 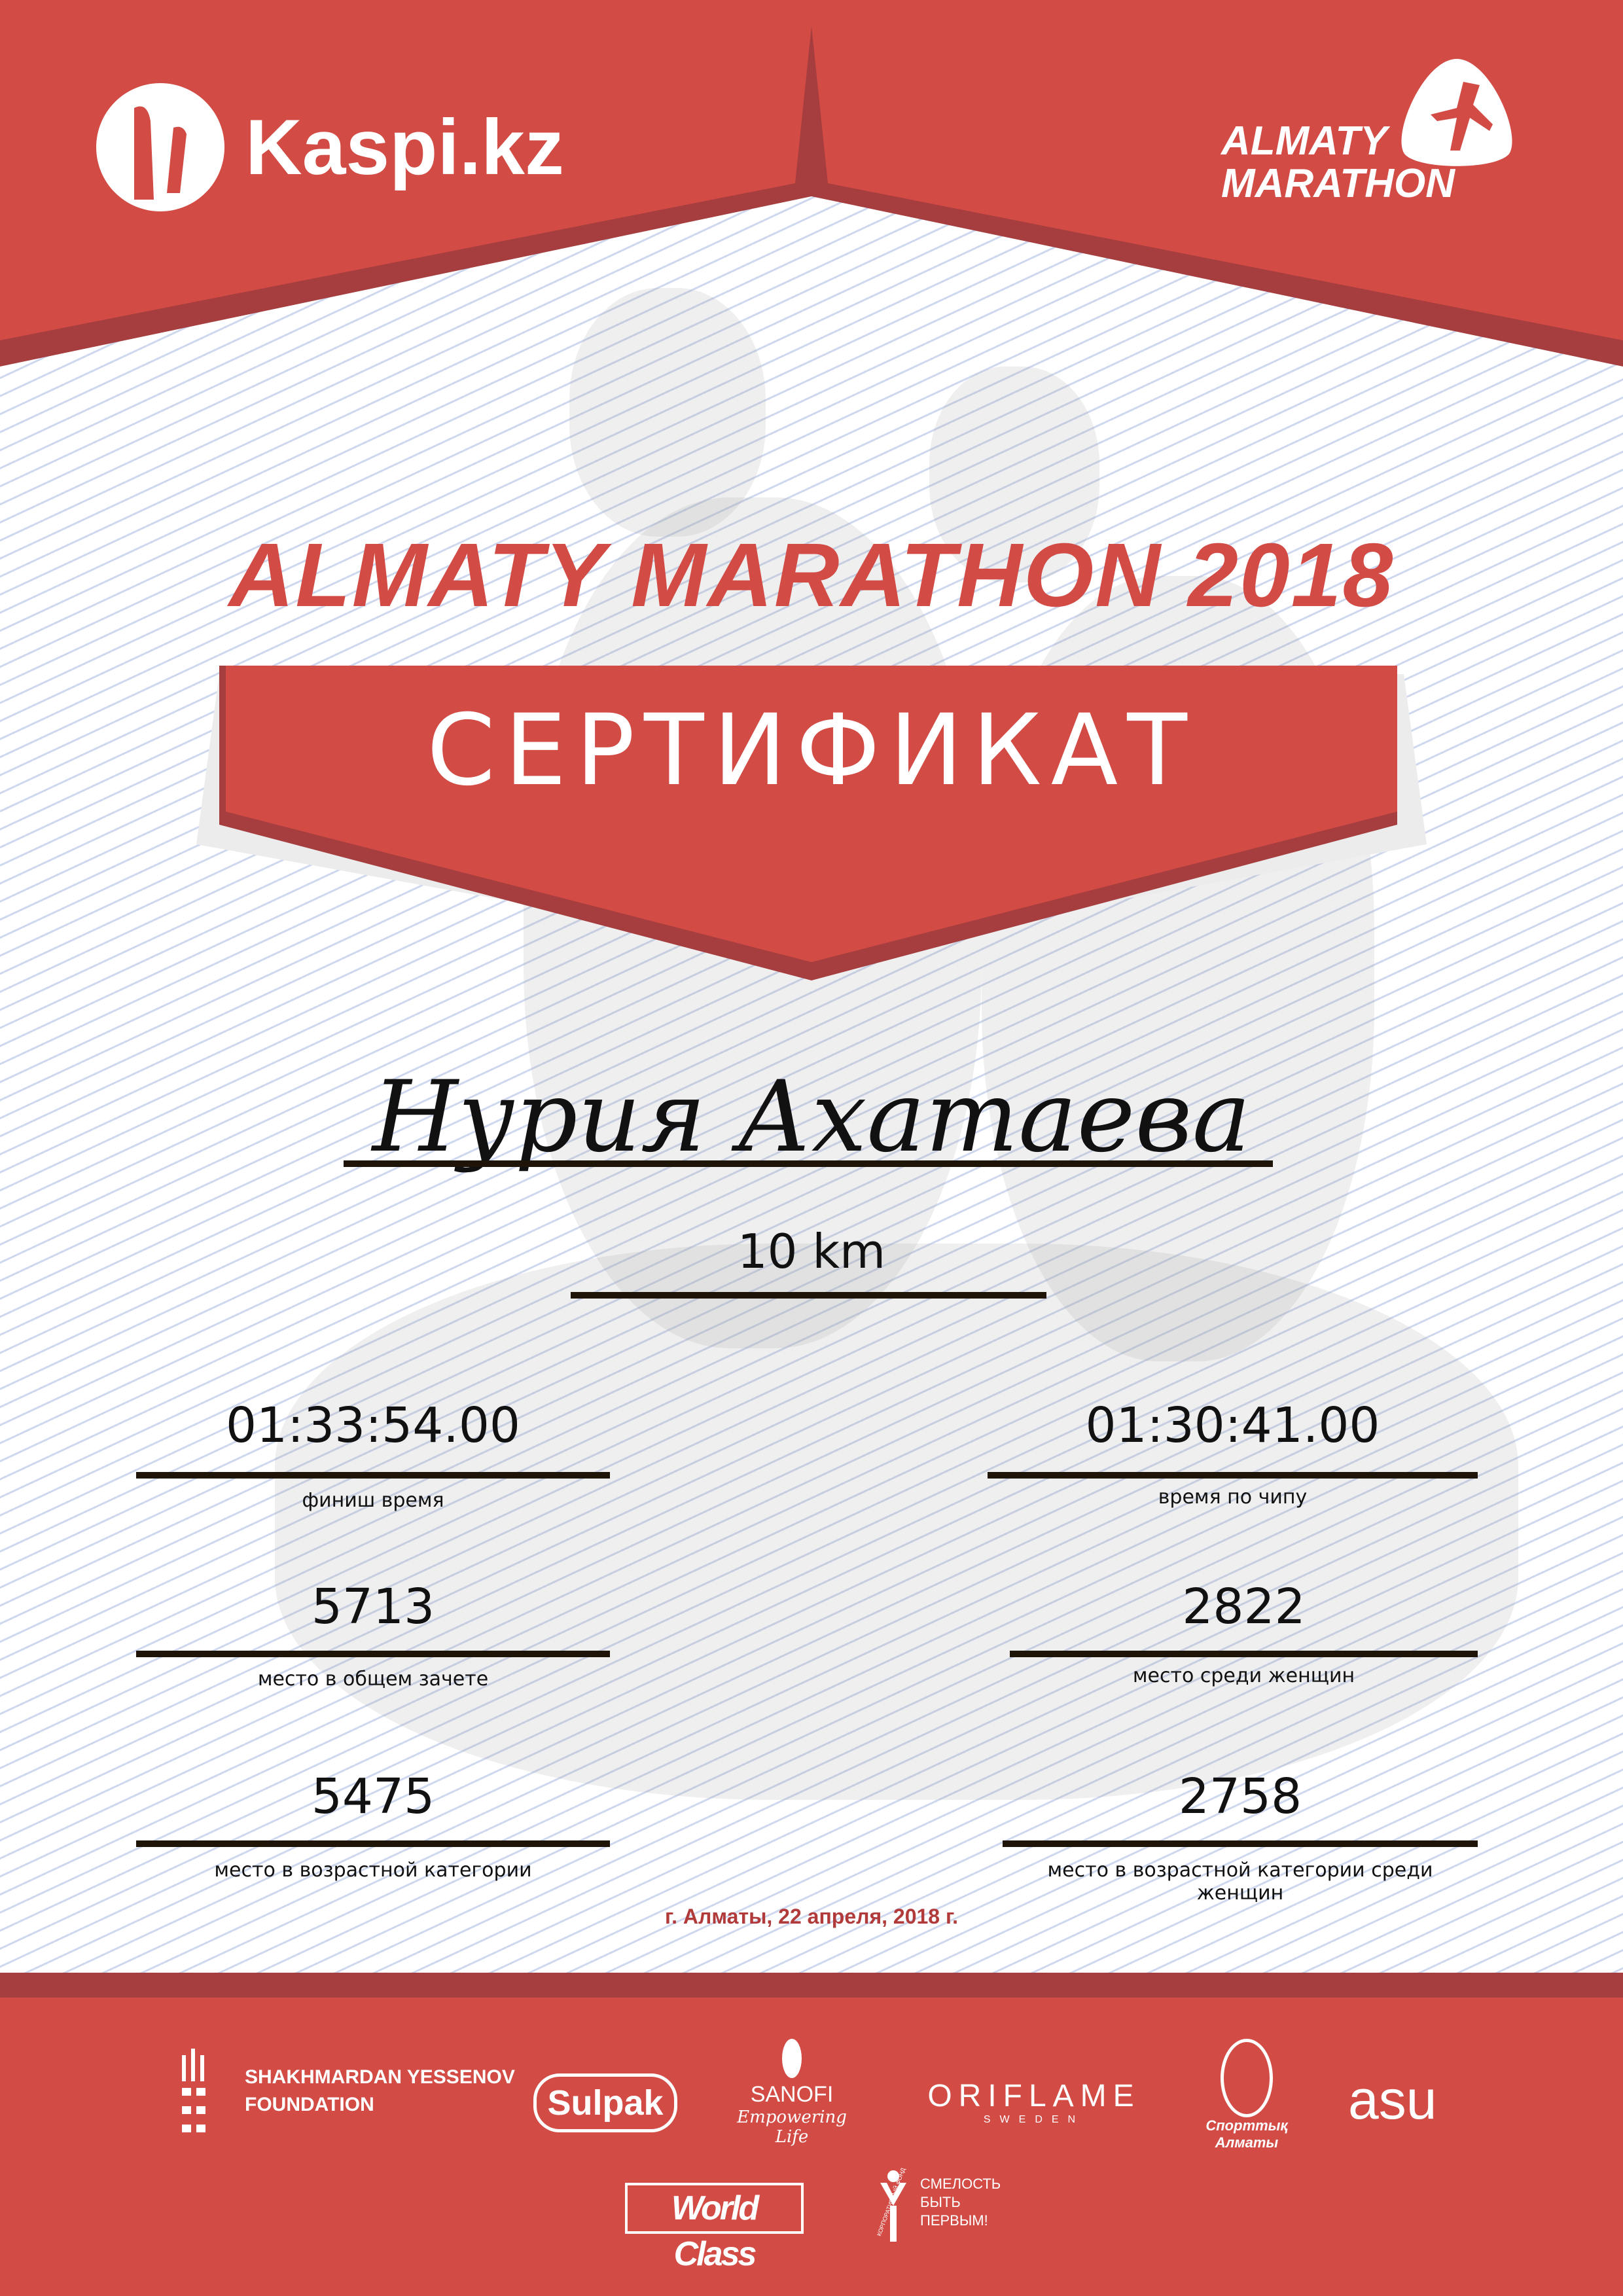 I want to click on fund-figure-icon, so click(x=893, y=2206).